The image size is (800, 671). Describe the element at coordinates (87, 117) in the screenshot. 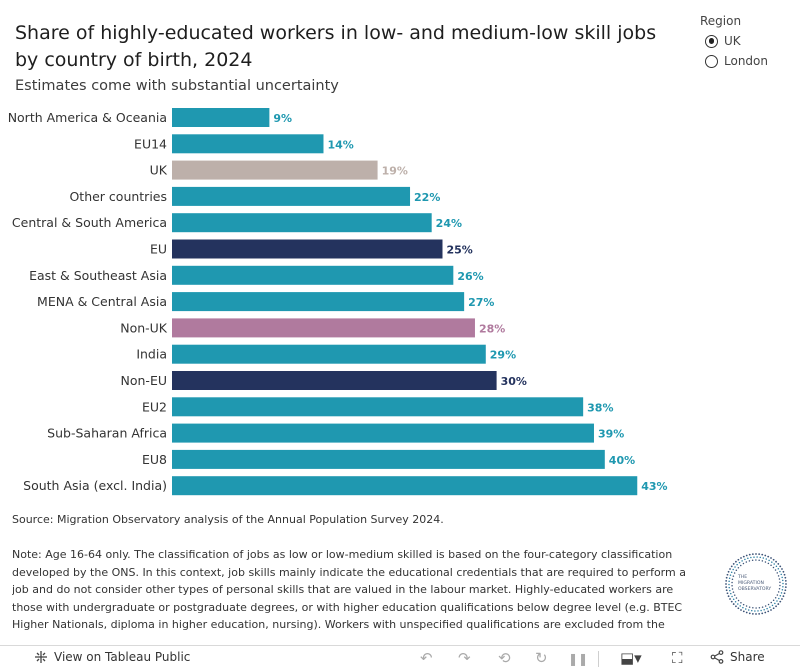

I see `category-label: North America & Oceania` at that location.